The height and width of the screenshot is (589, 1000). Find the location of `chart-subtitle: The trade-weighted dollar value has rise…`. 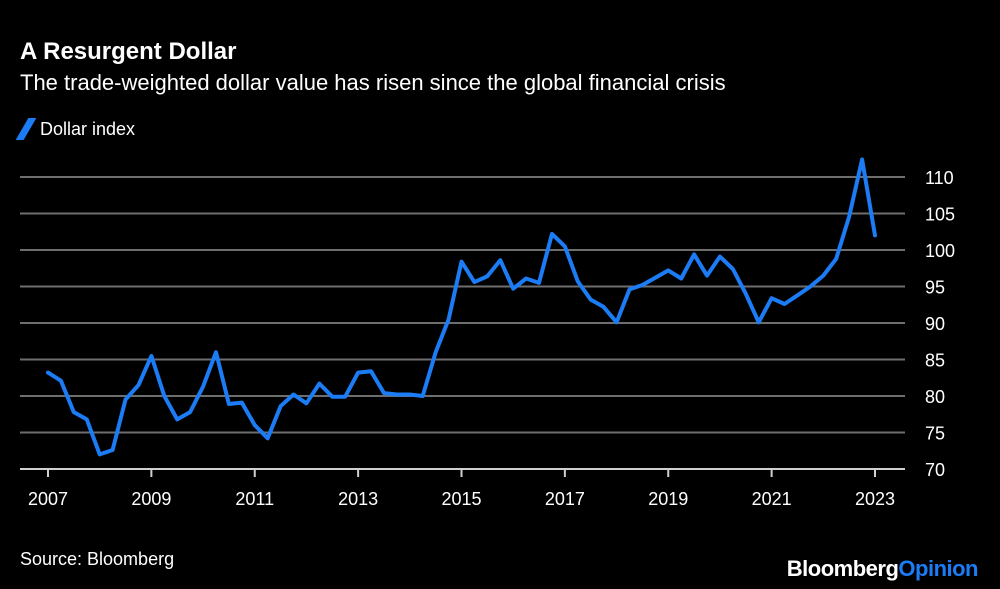

chart-subtitle: The trade-weighted dollar value has rise… is located at coordinates (373, 82).